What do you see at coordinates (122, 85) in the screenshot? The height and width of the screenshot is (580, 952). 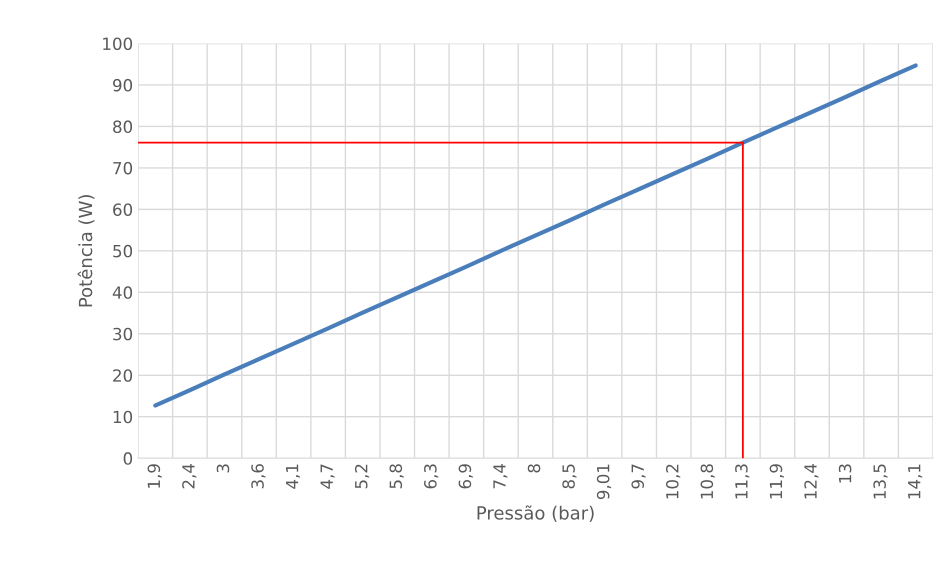 I see `y-tick-label: 90` at bounding box center [122, 85].